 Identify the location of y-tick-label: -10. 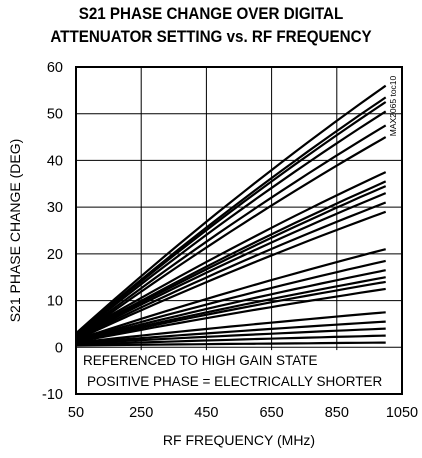
(52, 395).